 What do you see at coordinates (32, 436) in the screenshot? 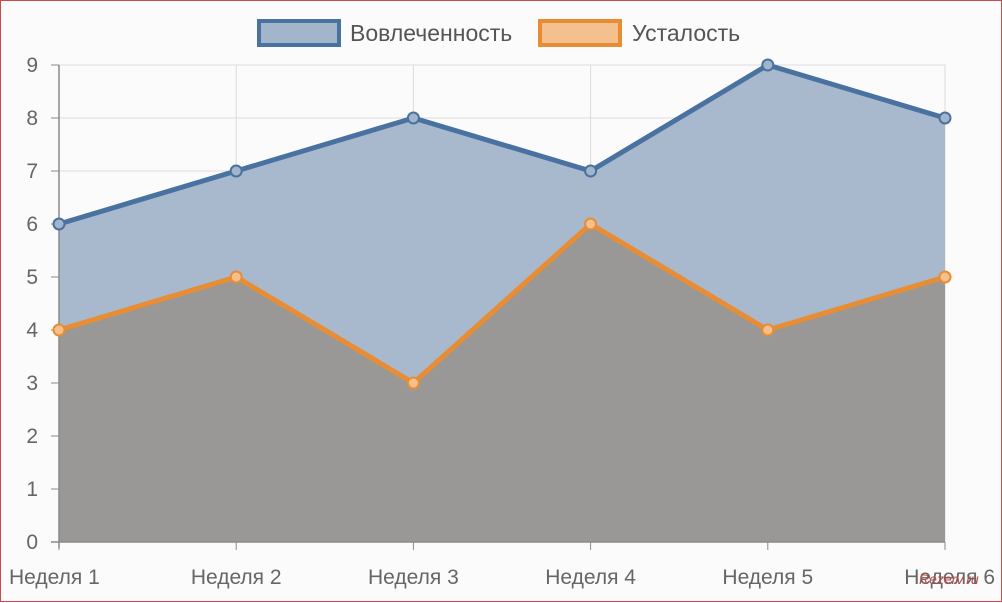
I see `y-tick-label-2: 2` at bounding box center [32, 436].